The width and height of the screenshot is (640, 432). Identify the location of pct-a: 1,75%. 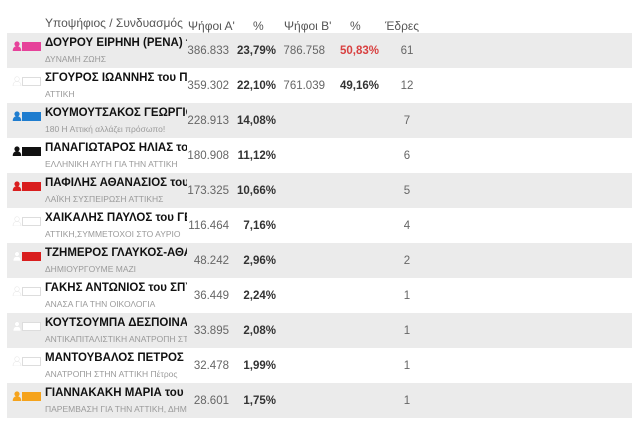
(259, 401).